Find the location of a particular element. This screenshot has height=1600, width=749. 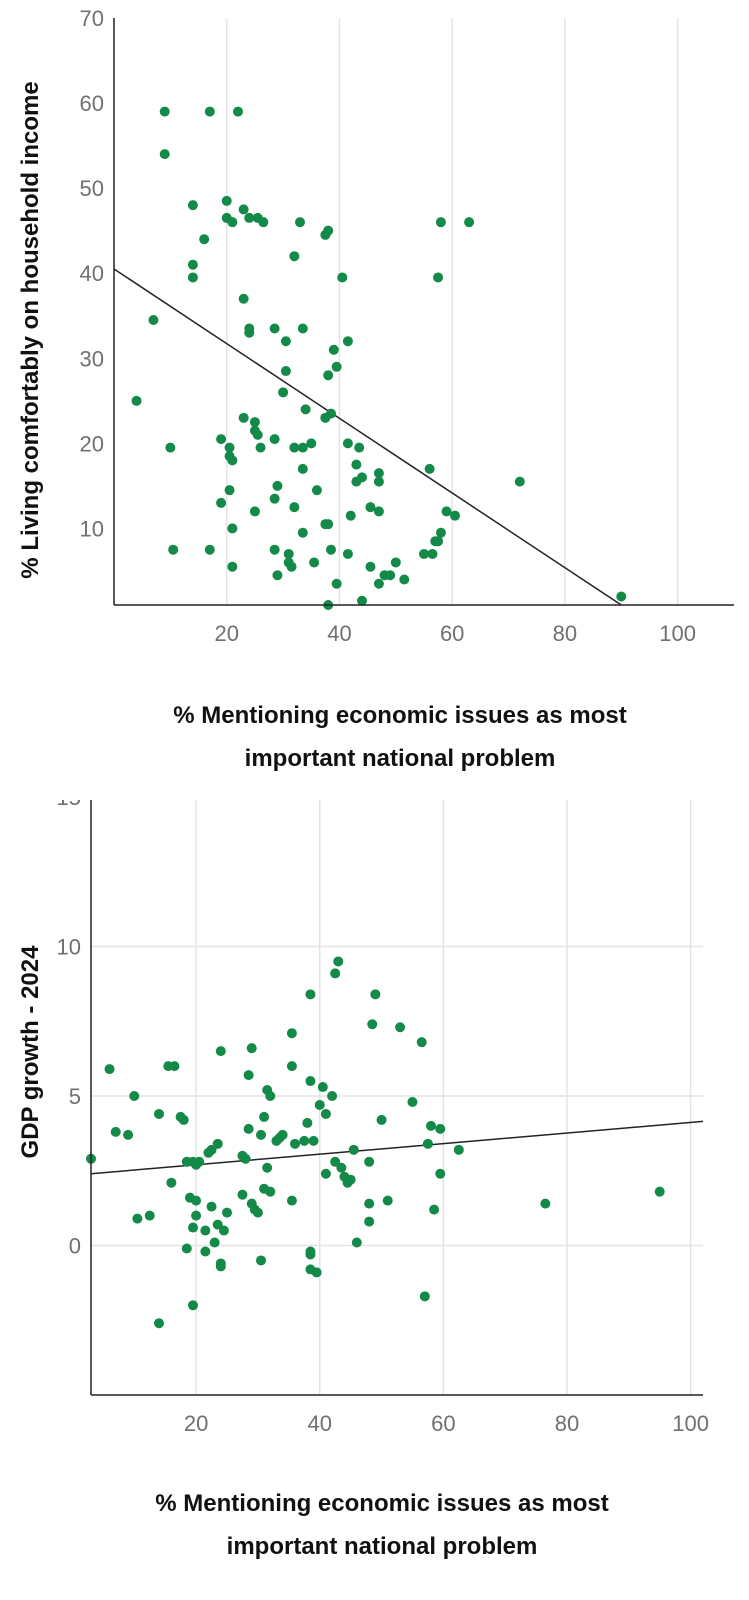

y-axis-label: % Living comfortably on household income is located at coordinates (30, 329).